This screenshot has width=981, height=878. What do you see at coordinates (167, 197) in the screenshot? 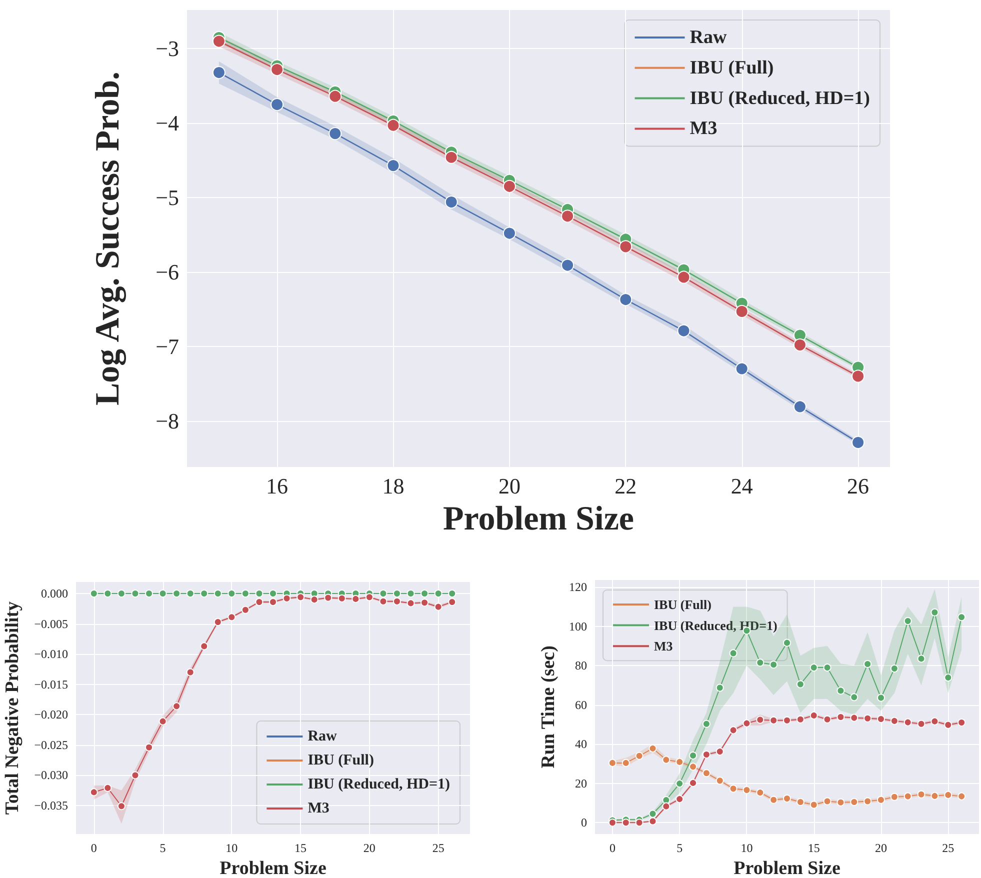
I see `y-tick-label: −5` at bounding box center [167, 197].